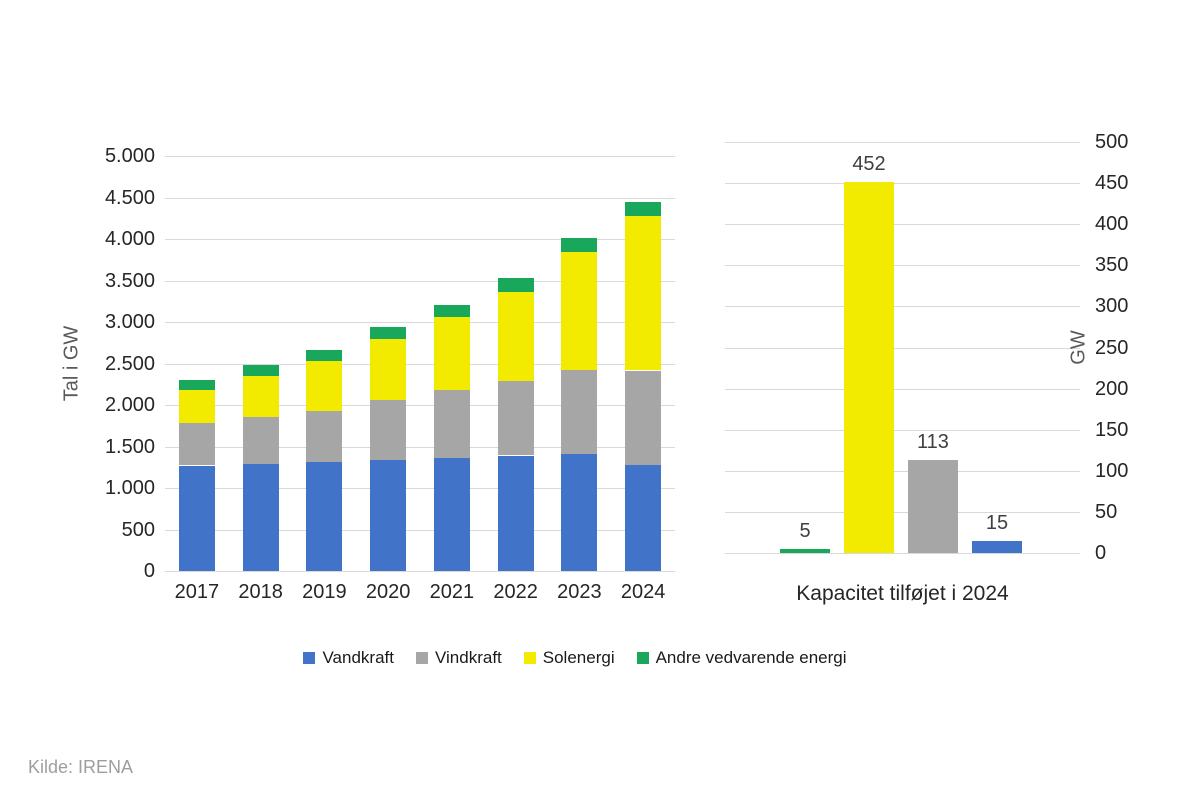  I want to click on bar-solenergi, so click(869, 367).